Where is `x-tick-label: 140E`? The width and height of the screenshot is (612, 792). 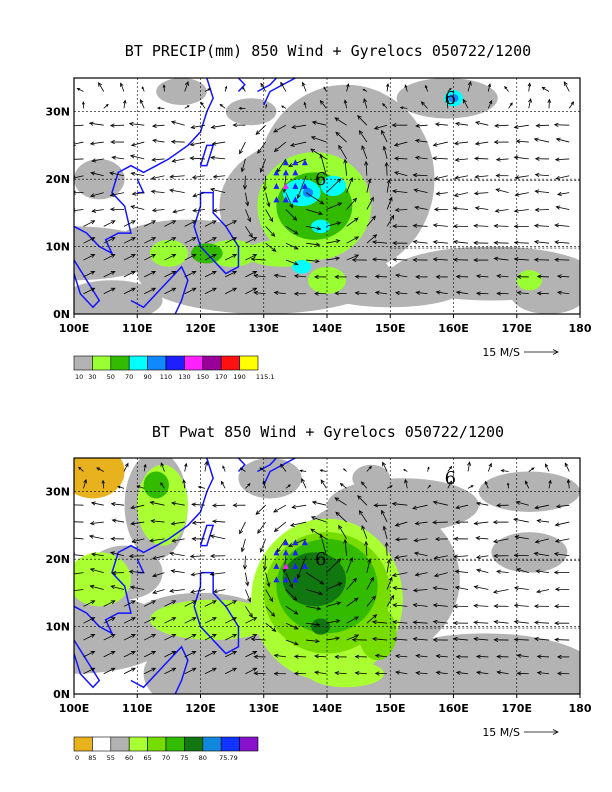
x-tick-label: 140E is located at coordinates (327, 328).